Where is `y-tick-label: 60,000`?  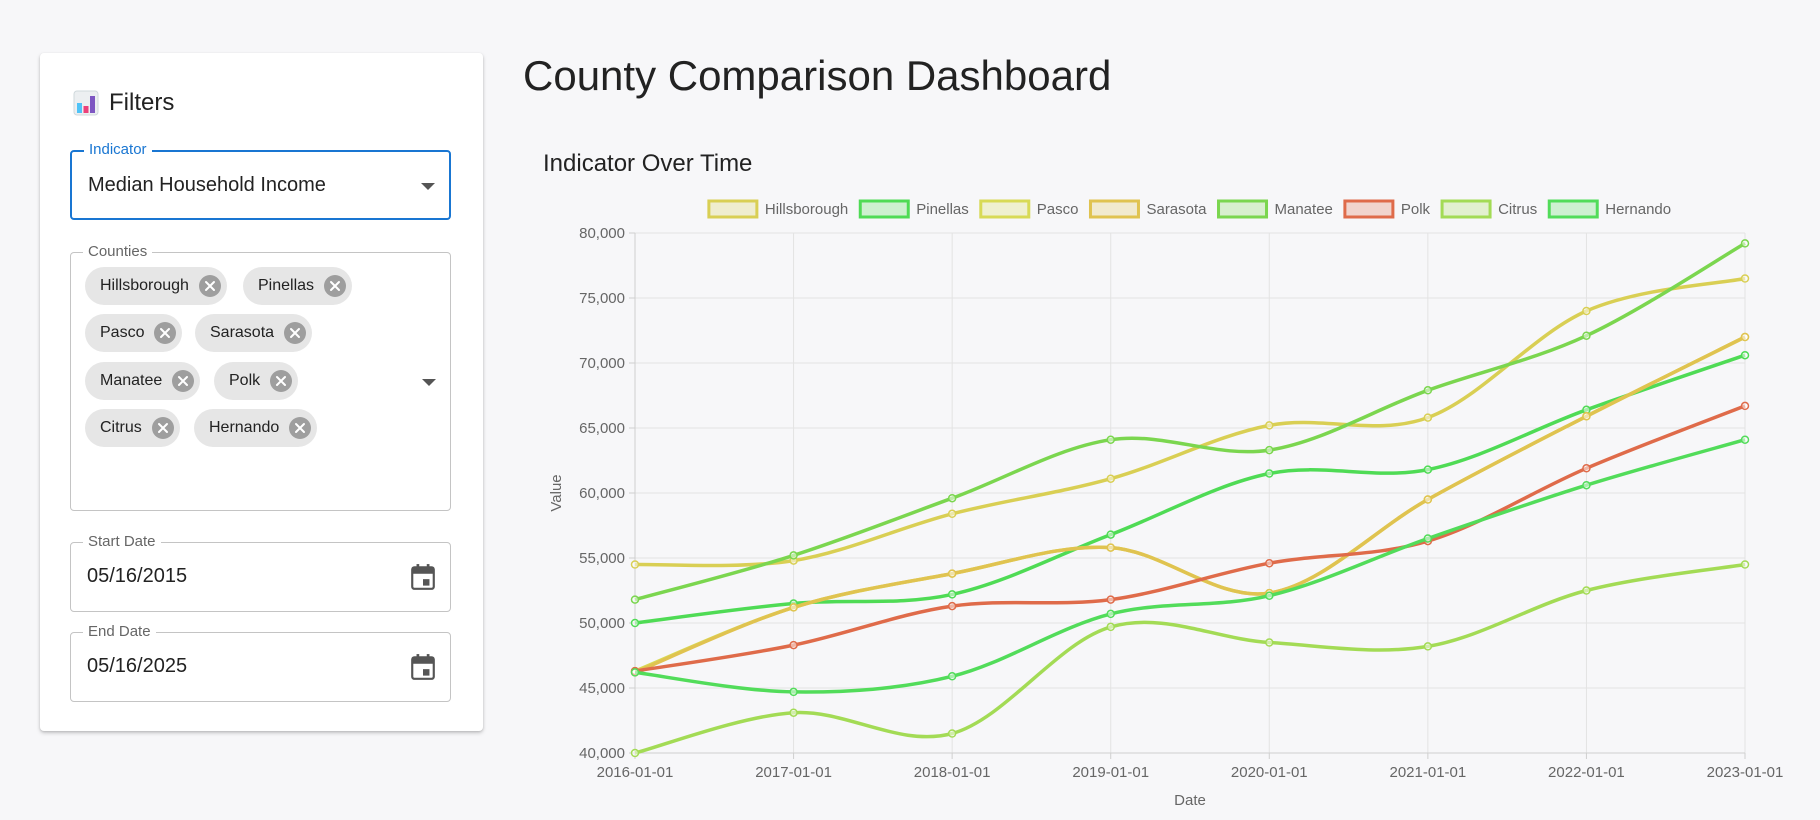
y-tick-label: 60,000 is located at coordinates (602, 493).